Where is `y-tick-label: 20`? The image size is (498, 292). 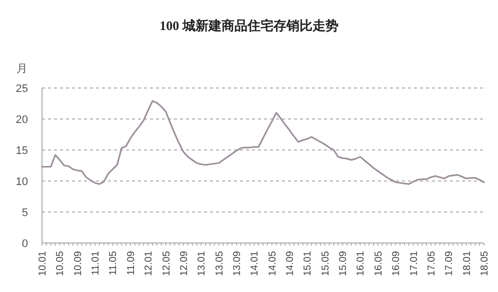
y-tick-label: 20 is located at coordinates (22, 120).